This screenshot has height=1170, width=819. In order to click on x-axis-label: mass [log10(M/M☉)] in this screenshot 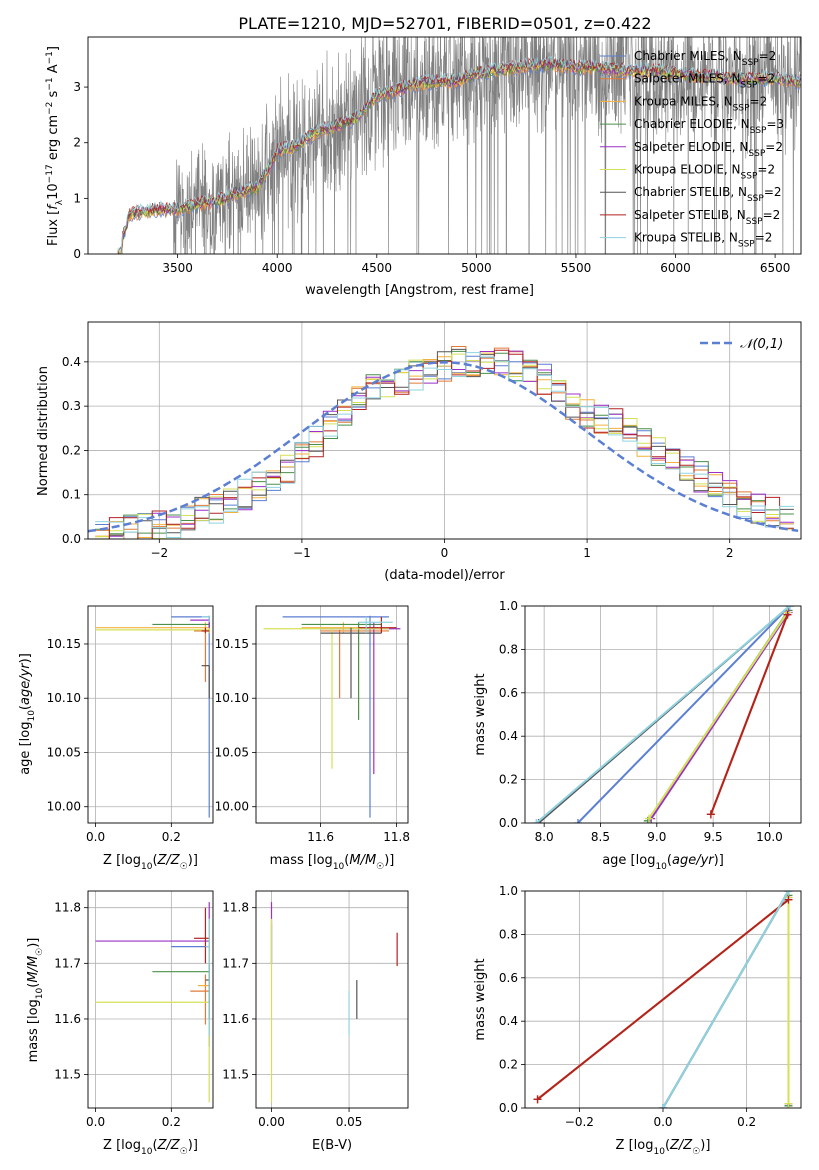, I will do `click(332, 862)`.